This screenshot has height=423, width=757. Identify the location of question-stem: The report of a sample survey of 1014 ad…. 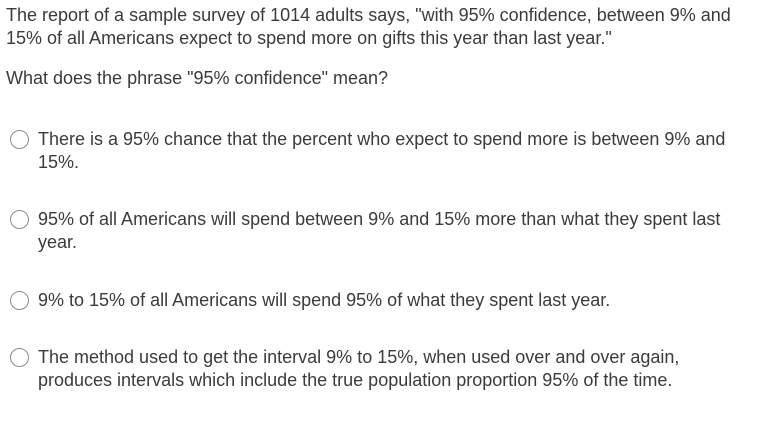
(378, 27).